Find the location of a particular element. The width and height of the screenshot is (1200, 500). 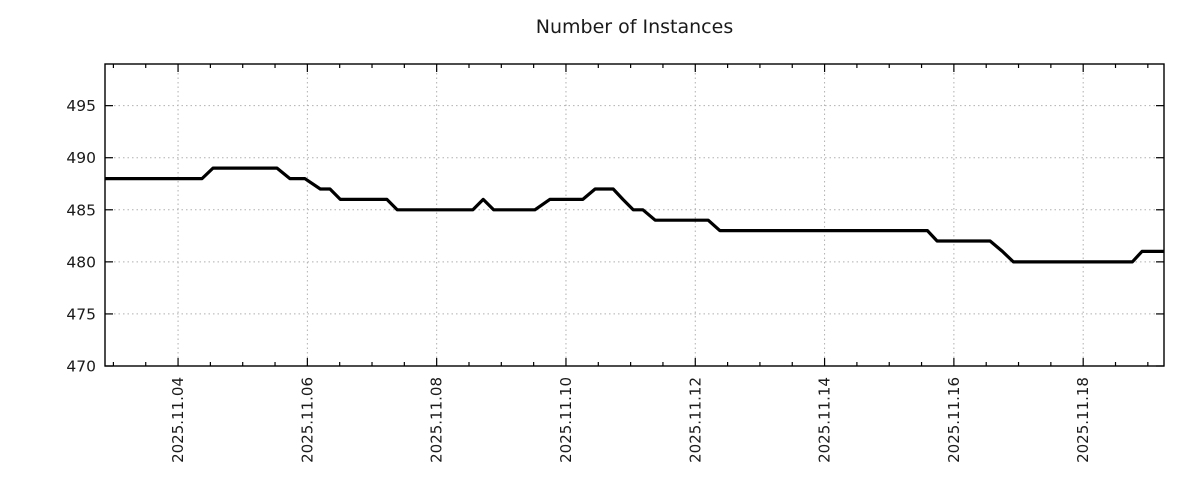

y-tick-label: 470 is located at coordinates (81, 367).